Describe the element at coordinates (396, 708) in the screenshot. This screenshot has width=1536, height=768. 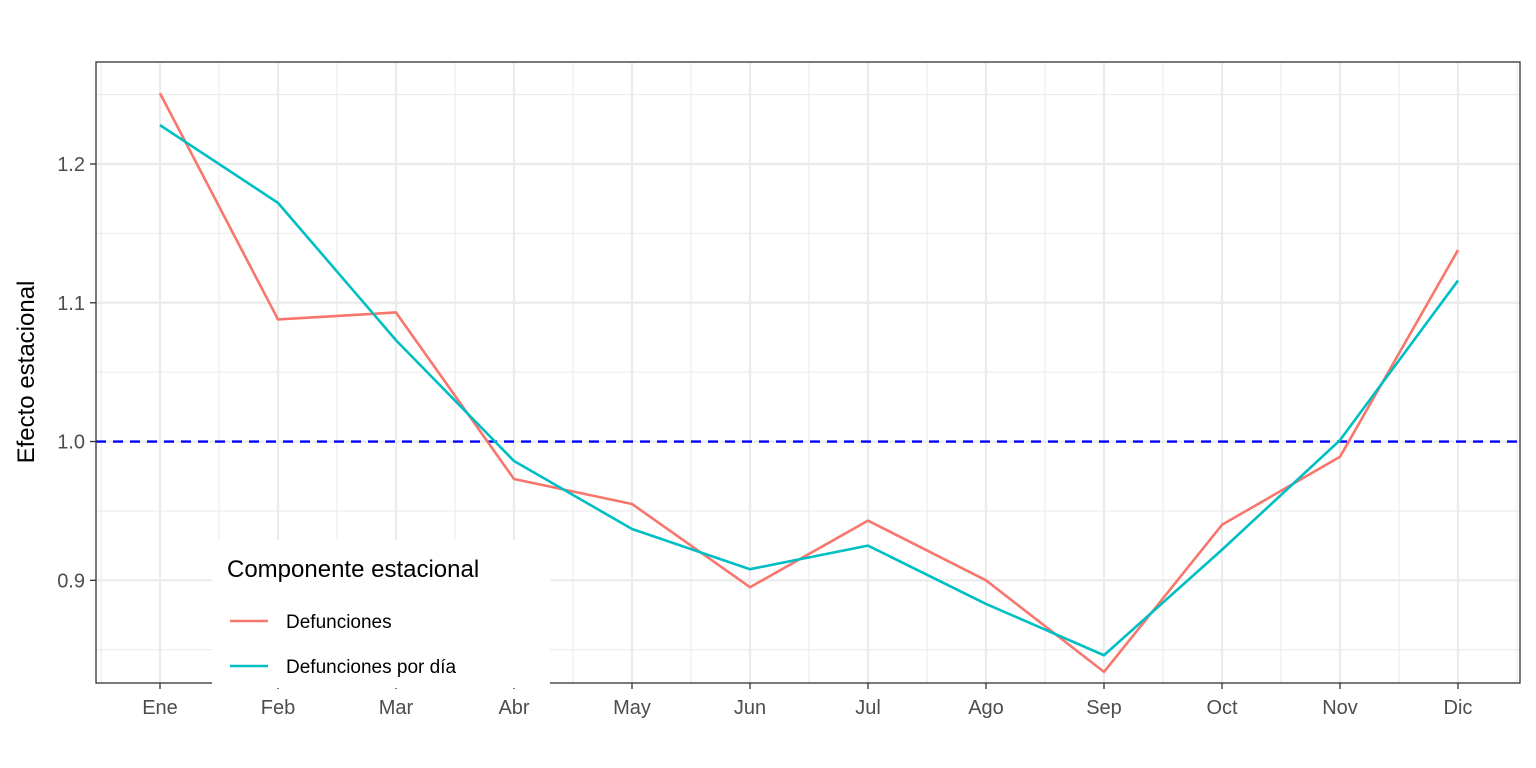
I see `x-tick-label: Mar` at that location.